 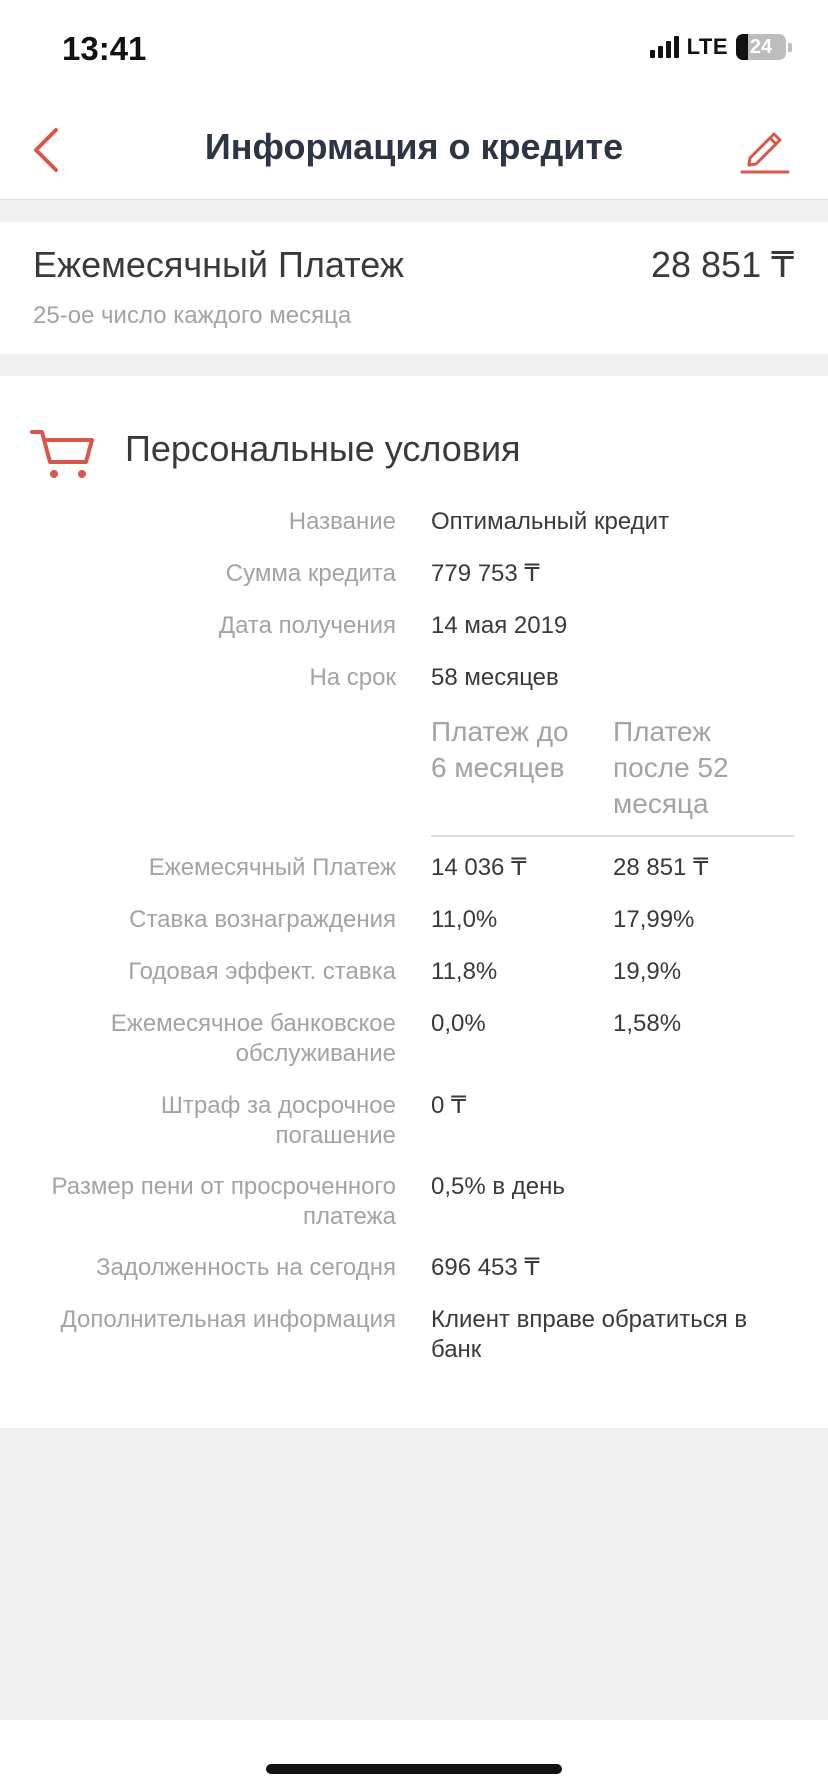 What do you see at coordinates (495, 677) in the screenshot?
I see `detail-value: 58 месяцев` at bounding box center [495, 677].